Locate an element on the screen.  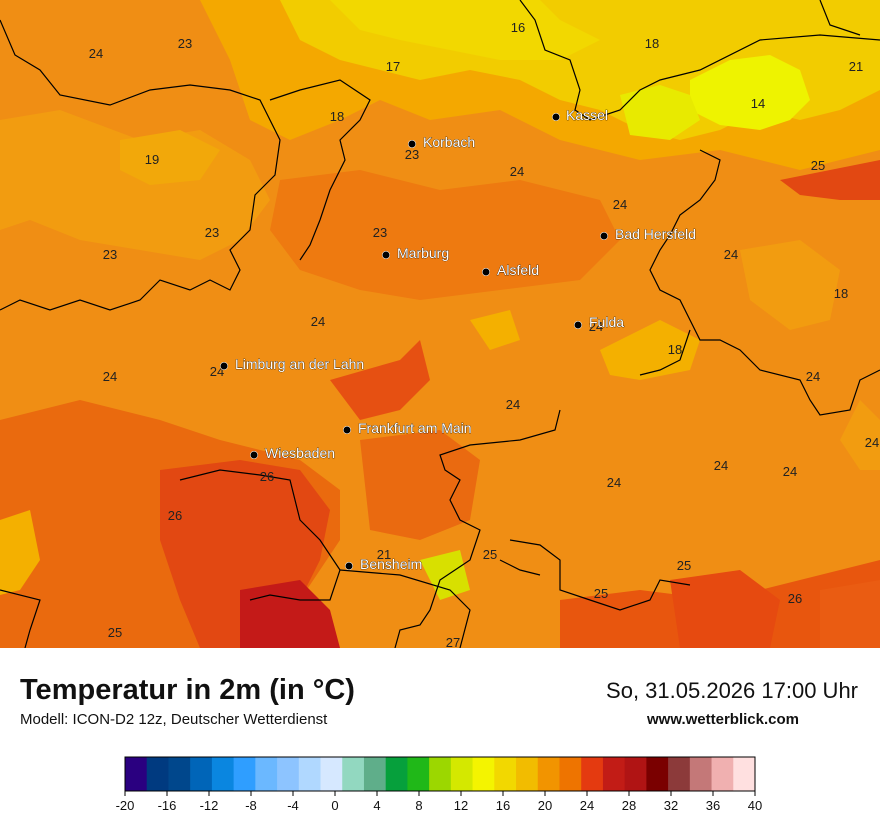
city-label: Wiesbaden is located at coordinates (300, 453).